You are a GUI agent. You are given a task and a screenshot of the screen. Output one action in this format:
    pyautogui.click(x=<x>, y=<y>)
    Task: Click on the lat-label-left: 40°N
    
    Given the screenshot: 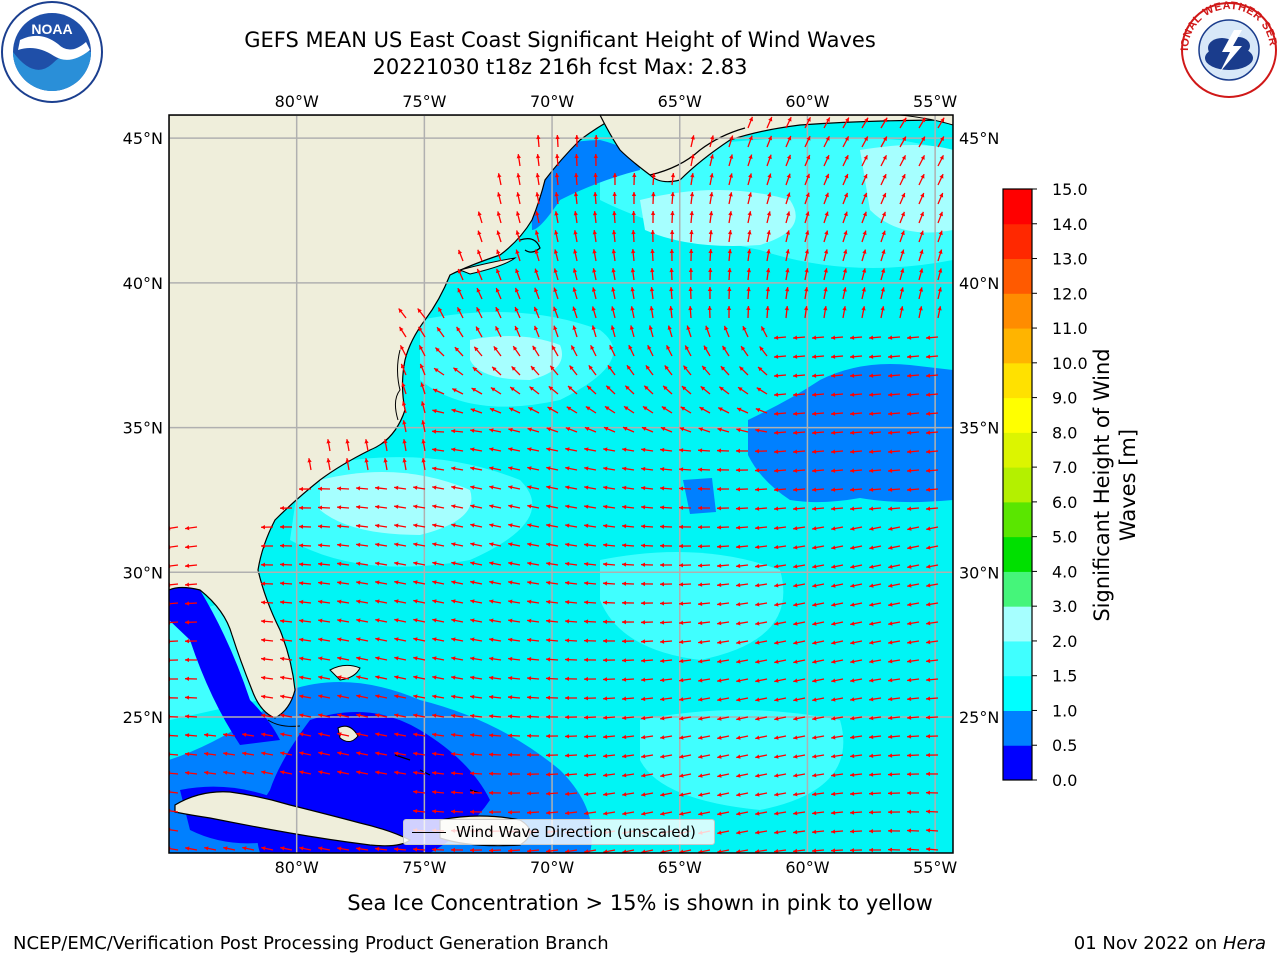 What is the action you would take?
    pyautogui.click(x=143, y=283)
    